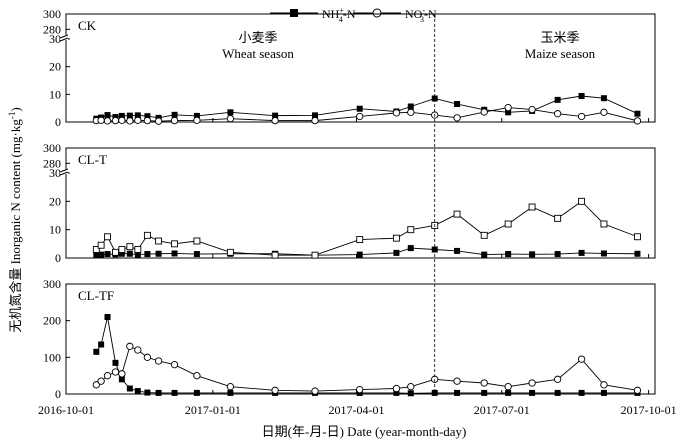 The height and width of the screenshot is (442, 700). I want to click on y-tick-label: 280, so click(52, 29).